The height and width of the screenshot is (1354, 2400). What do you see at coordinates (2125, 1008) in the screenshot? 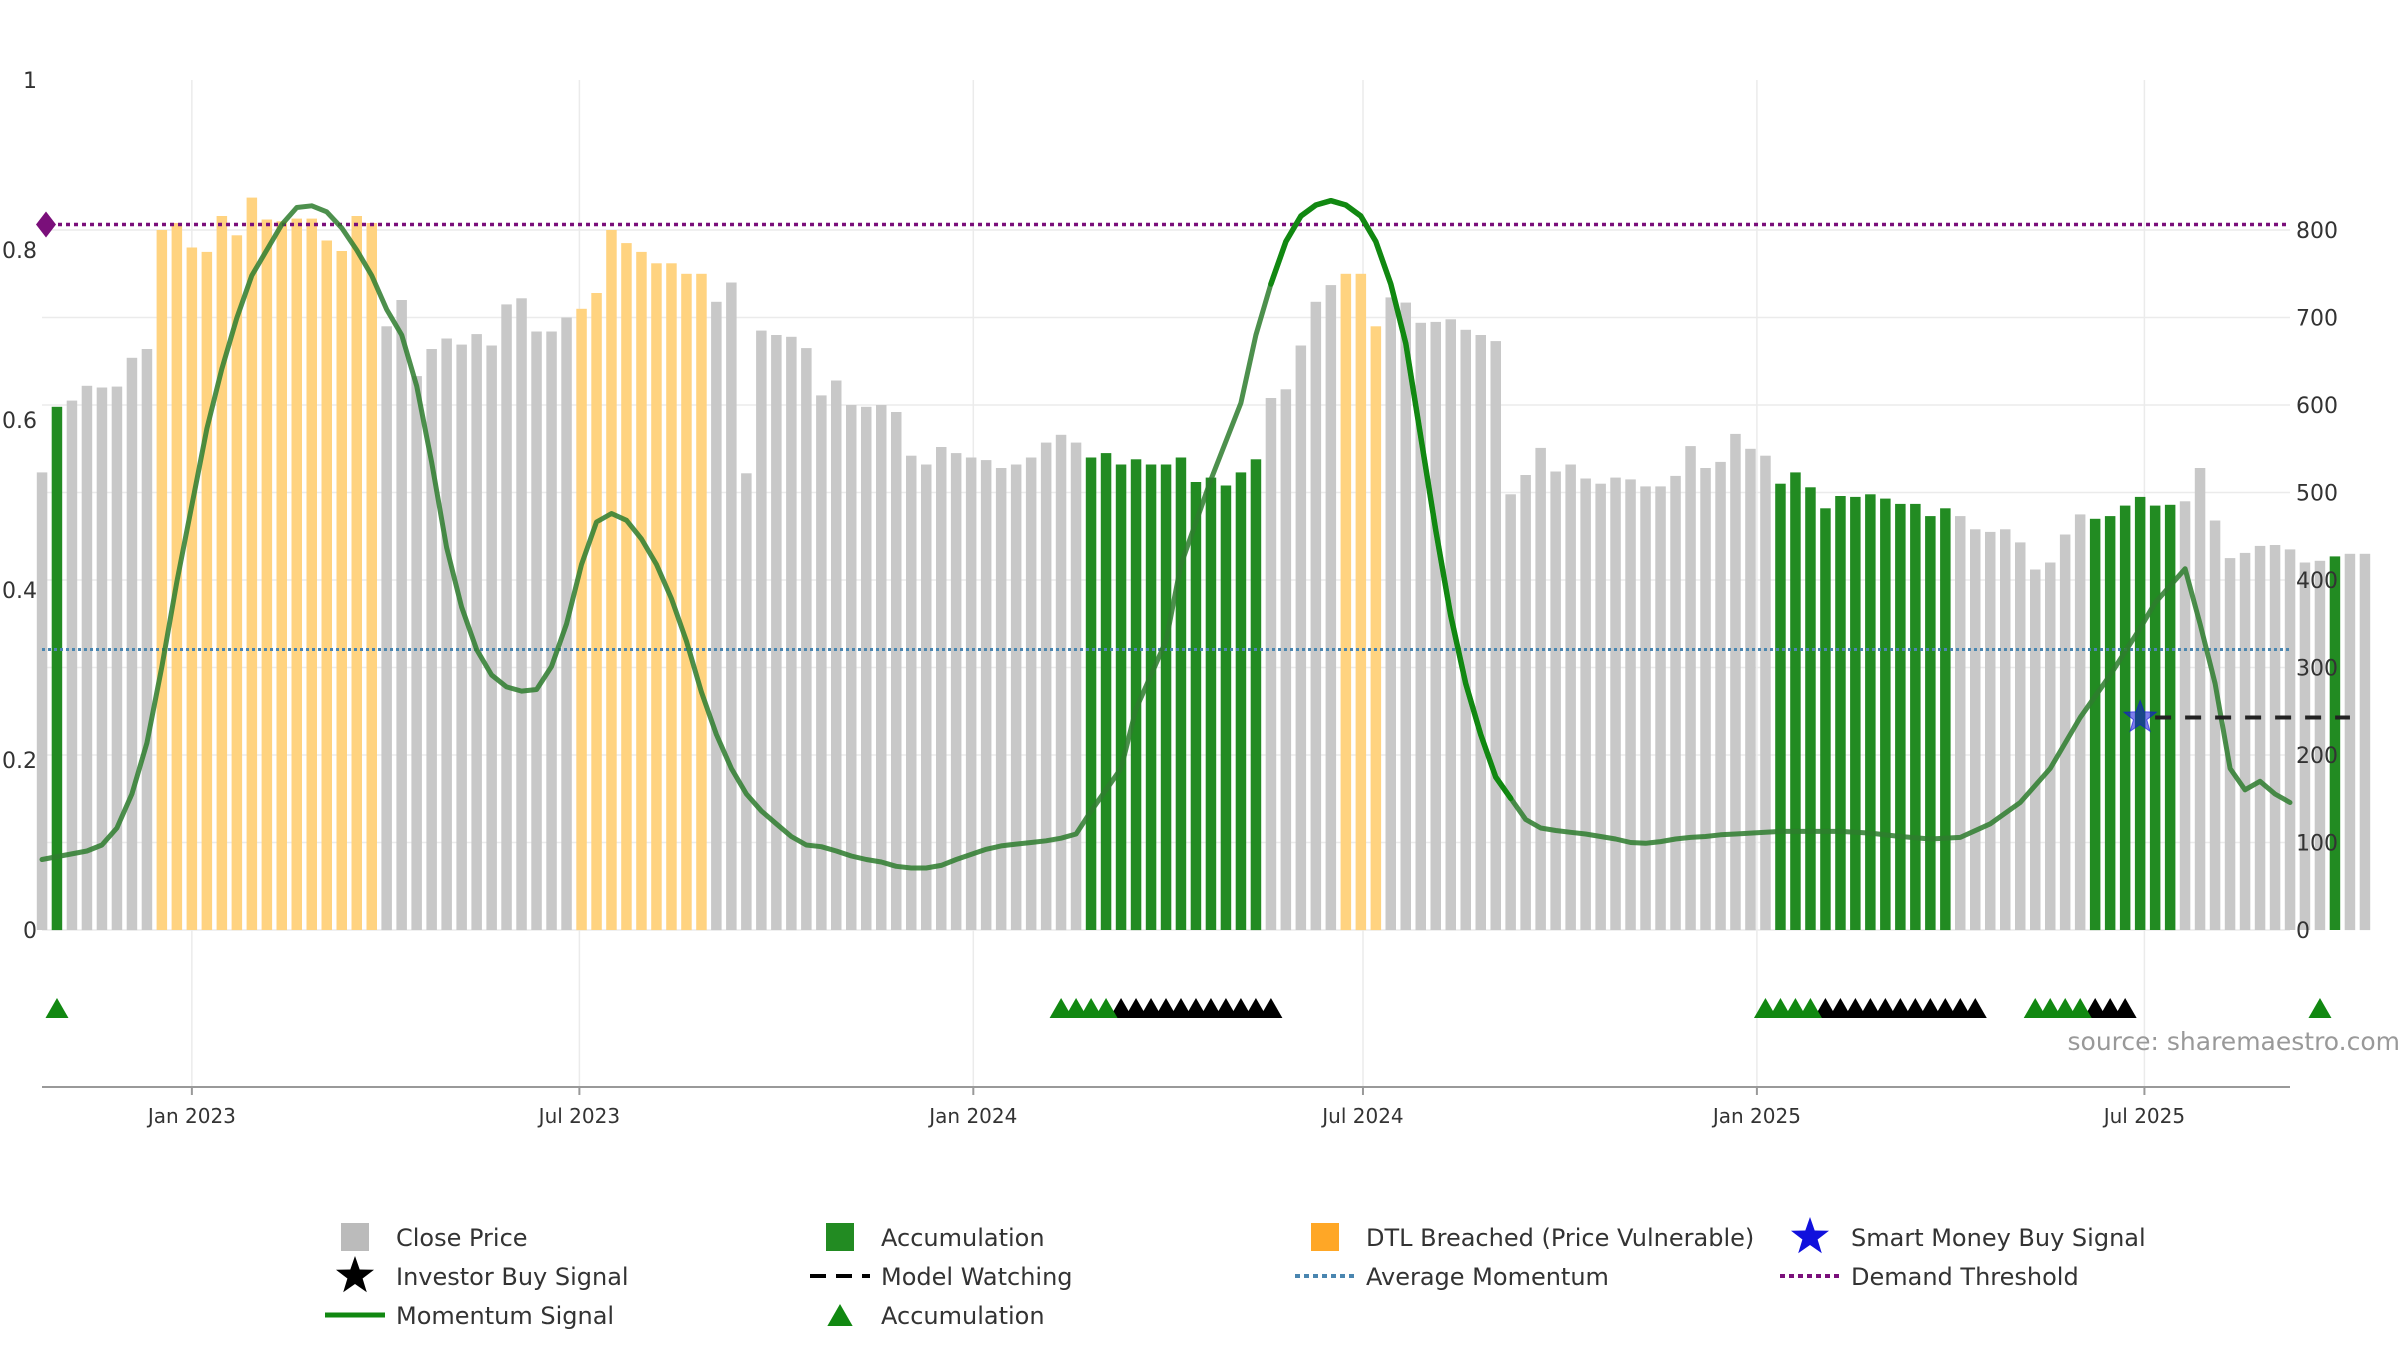
I see `investor-buy-signal-marker` at bounding box center [2125, 1008].